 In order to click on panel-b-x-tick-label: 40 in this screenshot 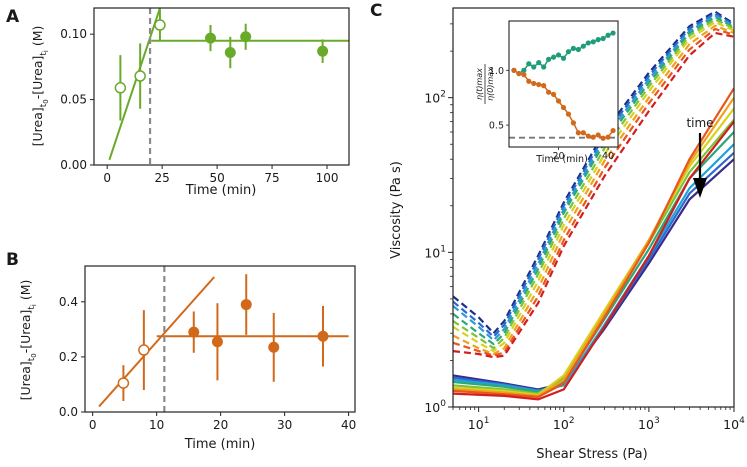, I will do `click(348, 425)`.